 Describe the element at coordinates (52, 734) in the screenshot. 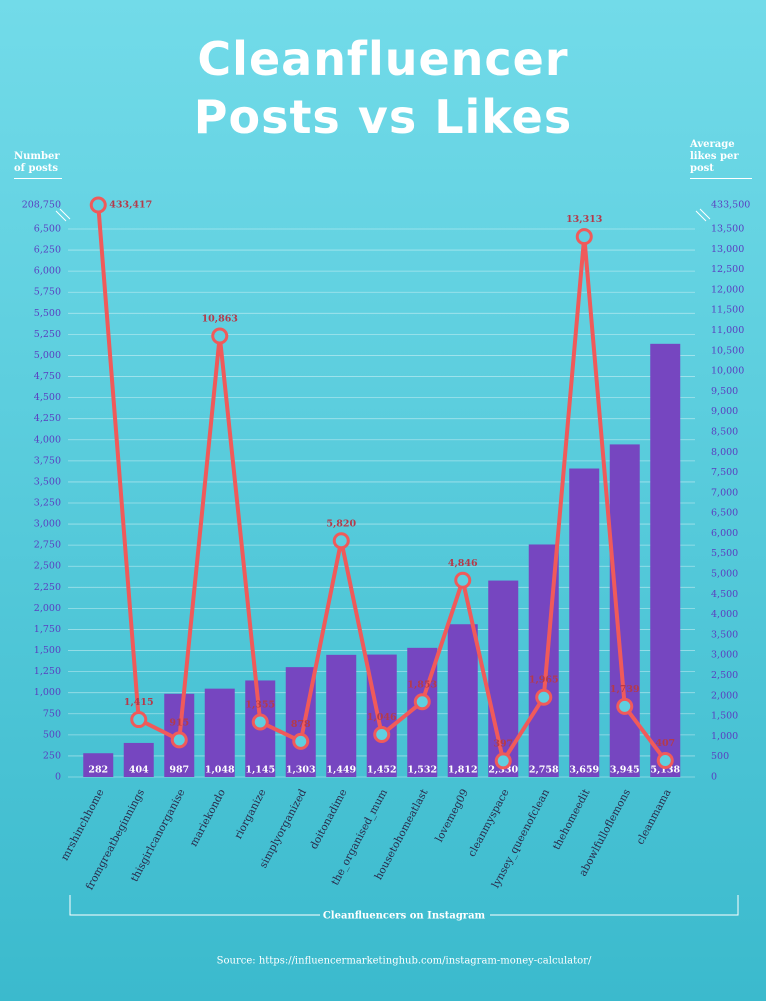

I see `y-tick-label: 500` at that location.